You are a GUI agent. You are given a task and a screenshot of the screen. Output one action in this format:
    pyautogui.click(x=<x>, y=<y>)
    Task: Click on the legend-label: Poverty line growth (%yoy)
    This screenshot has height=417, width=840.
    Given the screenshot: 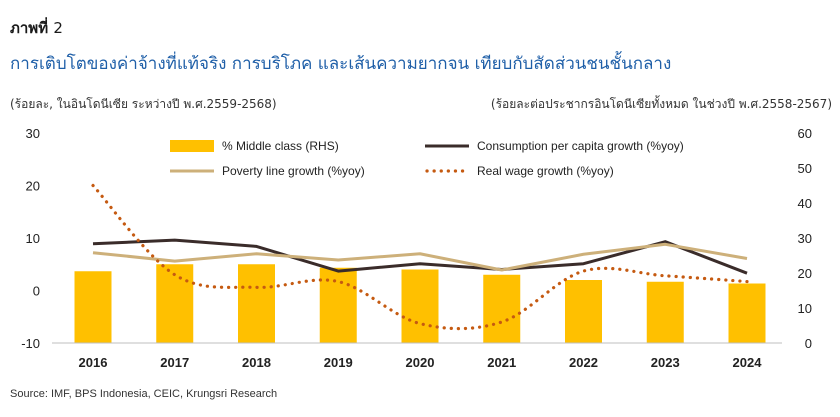 What is the action you would take?
    pyautogui.click(x=293, y=171)
    